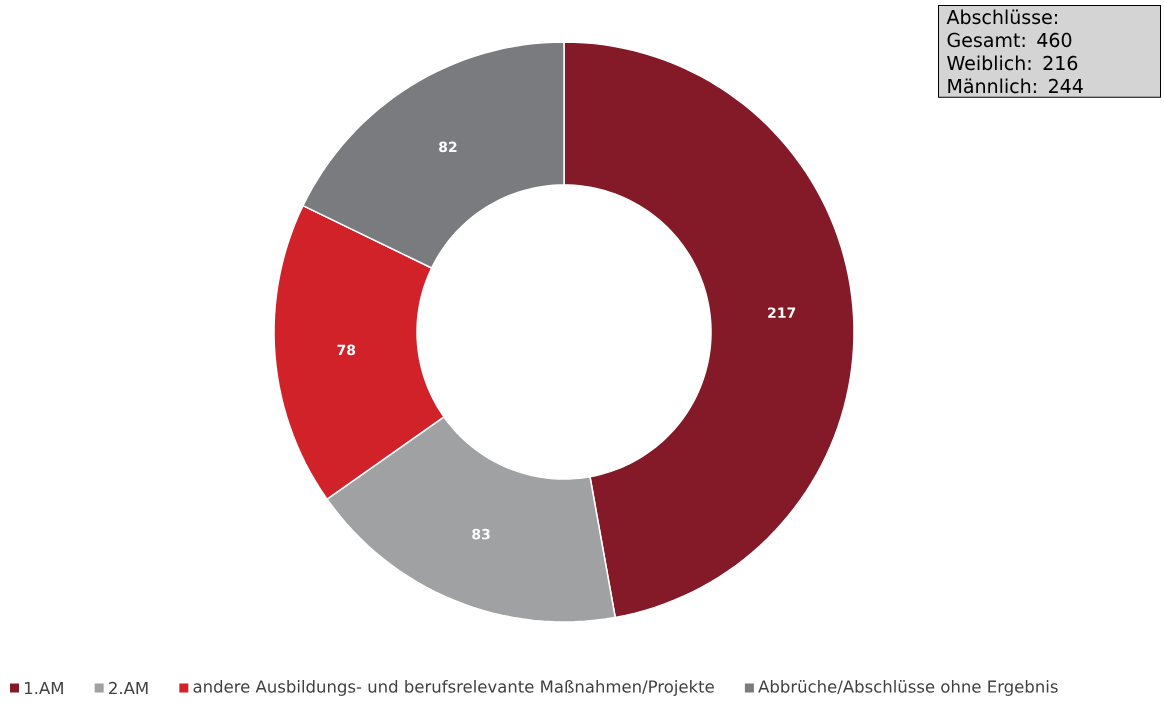 The height and width of the screenshot is (713, 1164). I want to click on data-label: 83, so click(481, 534).